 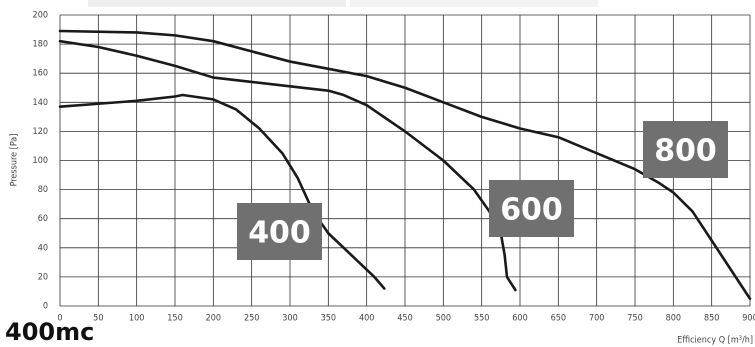 I want to click on x-tick-label: 800, so click(x=673, y=319).